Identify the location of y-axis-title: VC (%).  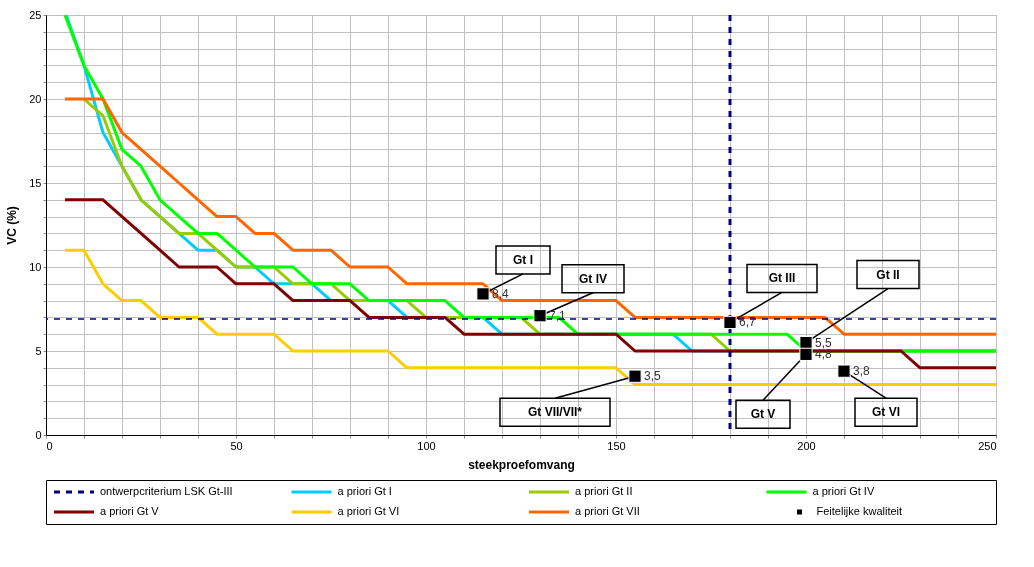
(12, 225).